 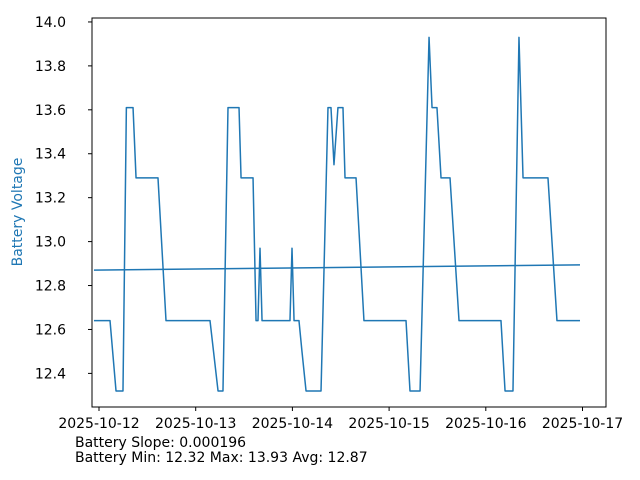 What do you see at coordinates (582, 424) in the screenshot?
I see `x-tick-label: 2025-10-17` at bounding box center [582, 424].